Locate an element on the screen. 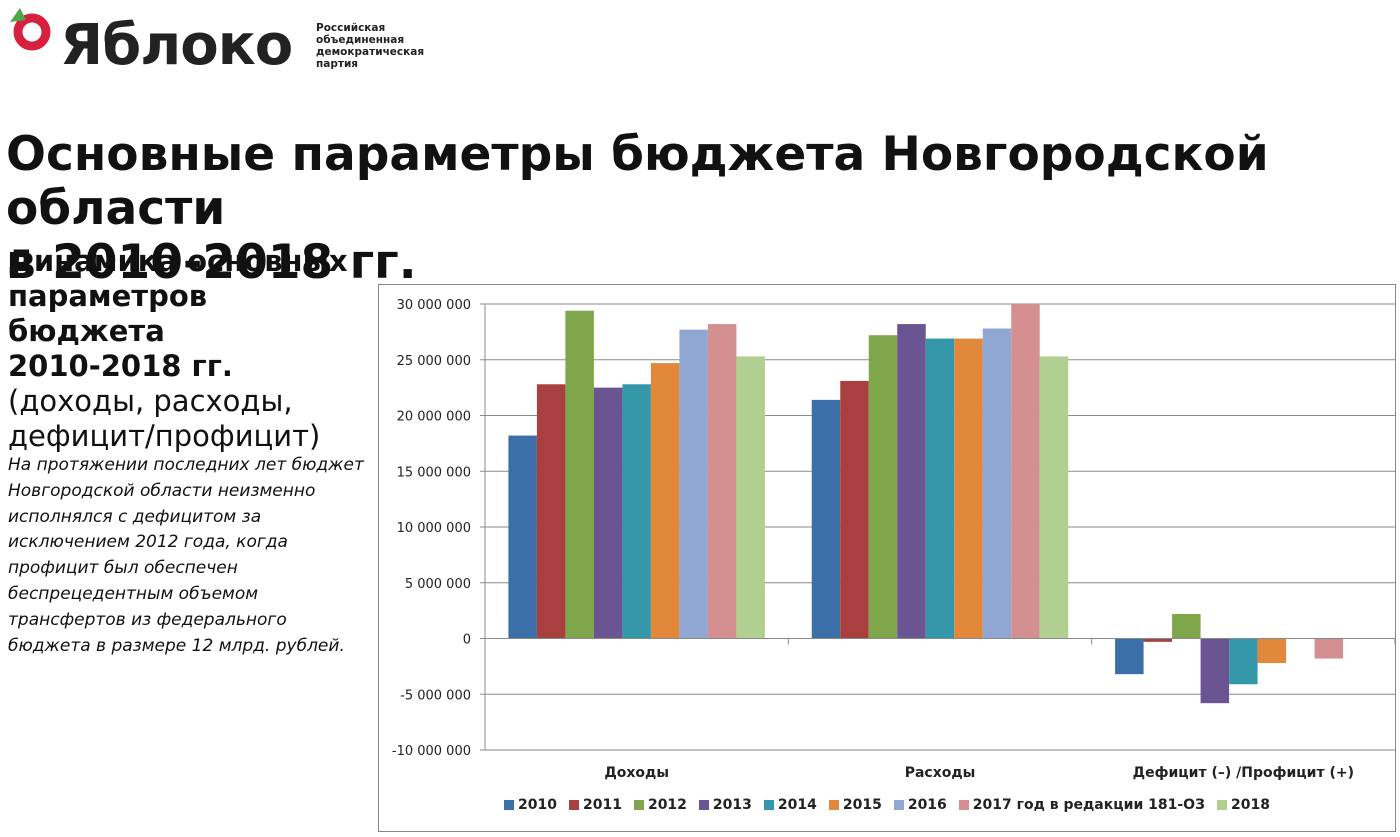  legend-item: 2015 is located at coordinates (855, 805).